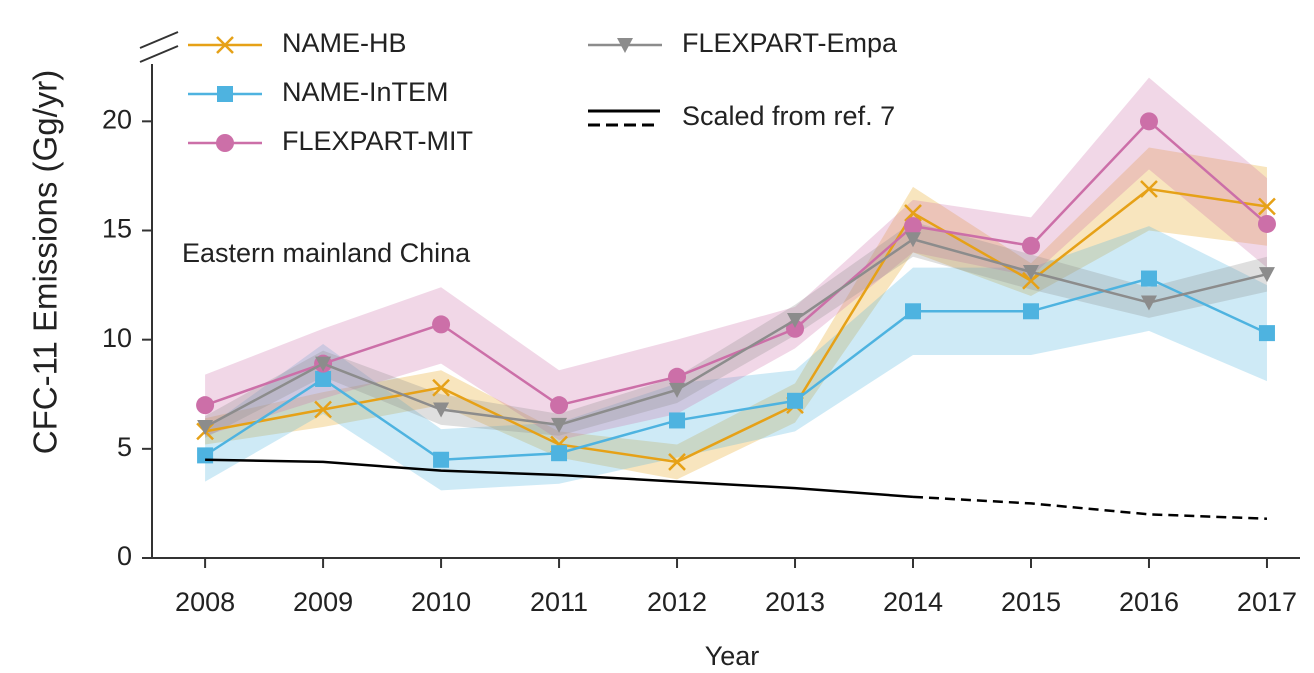 Image resolution: width=1314 pixels, height=673 pixels. I want to click on y-tick-label: 20, so click(117, 119).